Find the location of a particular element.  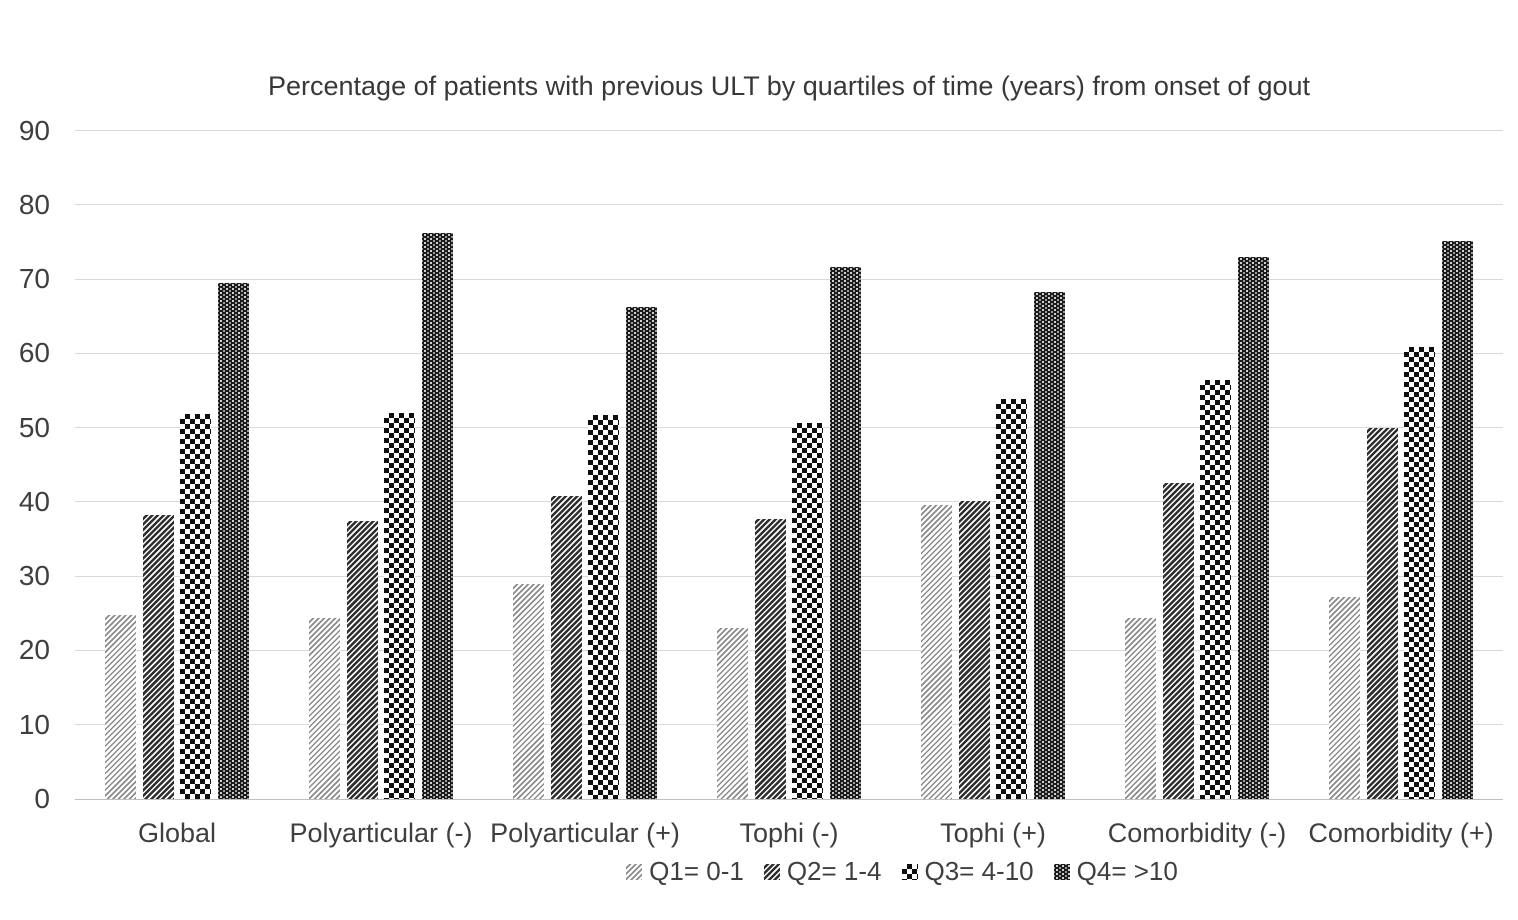

x-tick-label: Polyarticular (+) is located at coordinates (585, 833).